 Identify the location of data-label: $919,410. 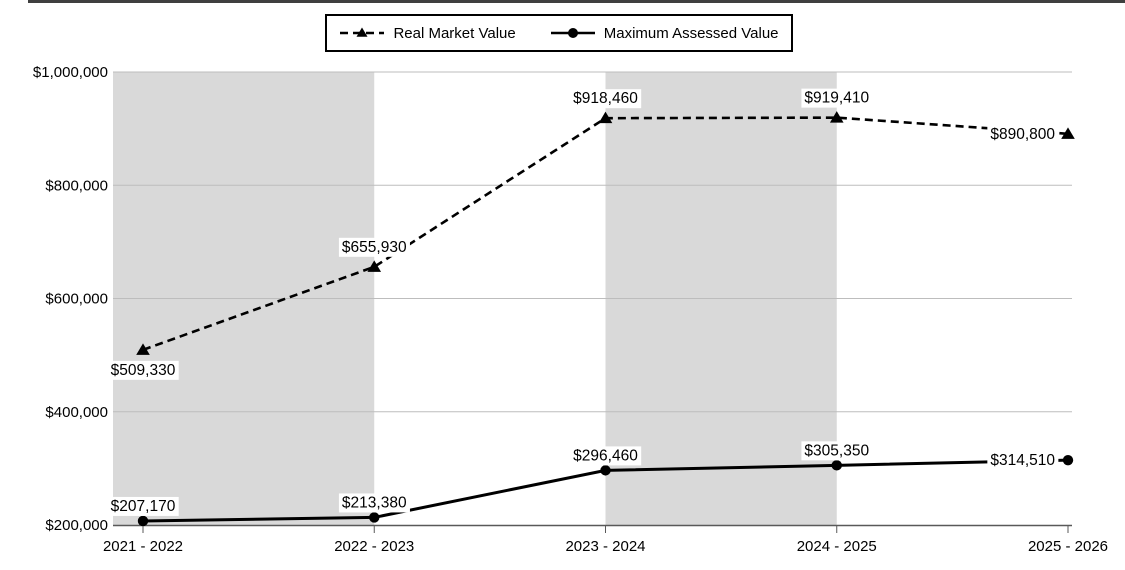
(836, 98).